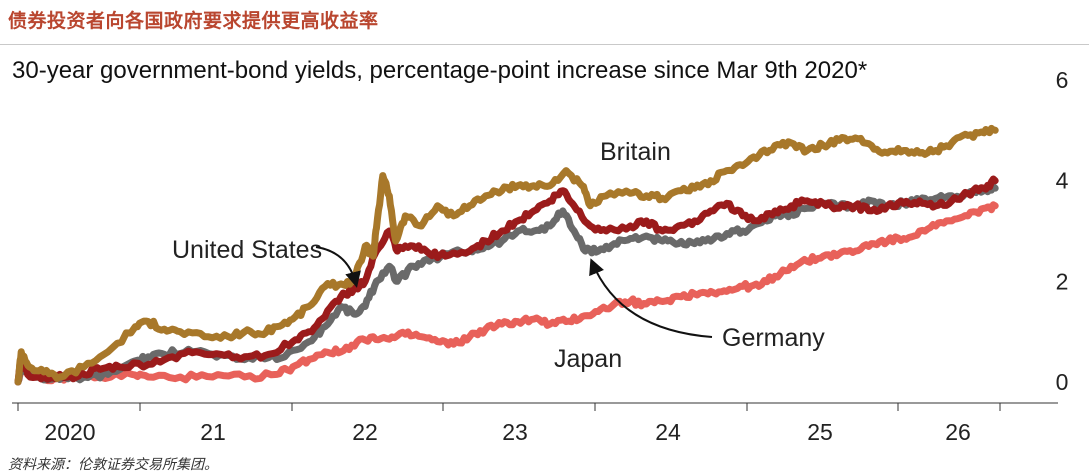 Image resolution: width=1089 pixels, height=476 pixels. Describe the element at coordinates (1062, 181) in the screenshot. I see `y-tick-label: 4` at that location.